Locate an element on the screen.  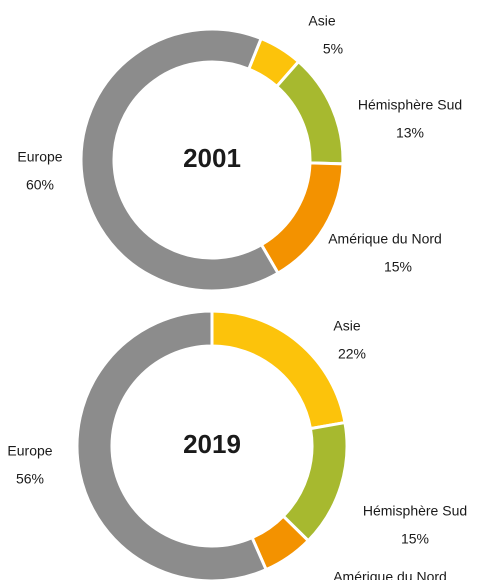
slice-value: 56% is located at coordinates (30, 479).